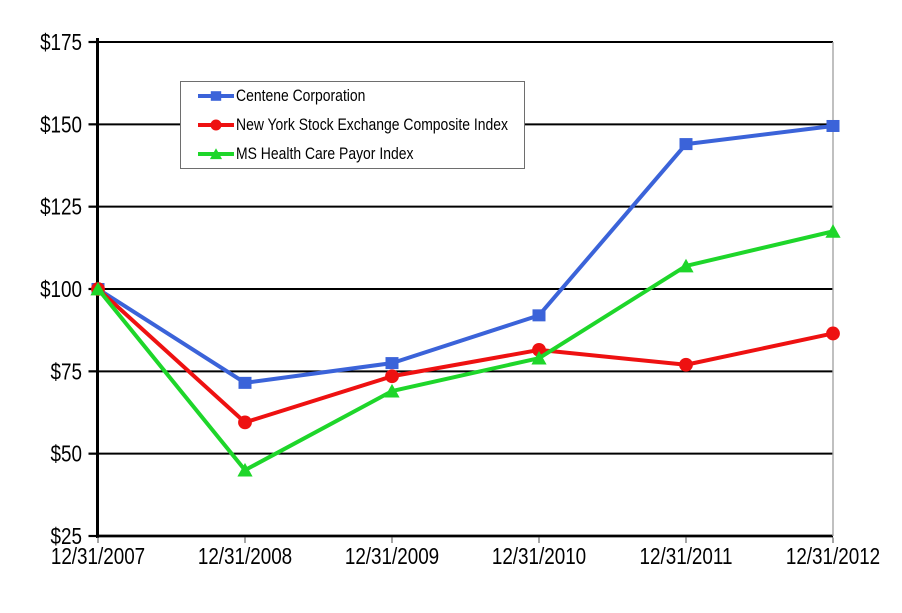 The width and height of the screenshot is (902, 613). Describe the element at coordinates (372, 124) in the screenshot. I see `legend-label-nyse-composite-index: New York Stock Exchange Composite Index` at that location.